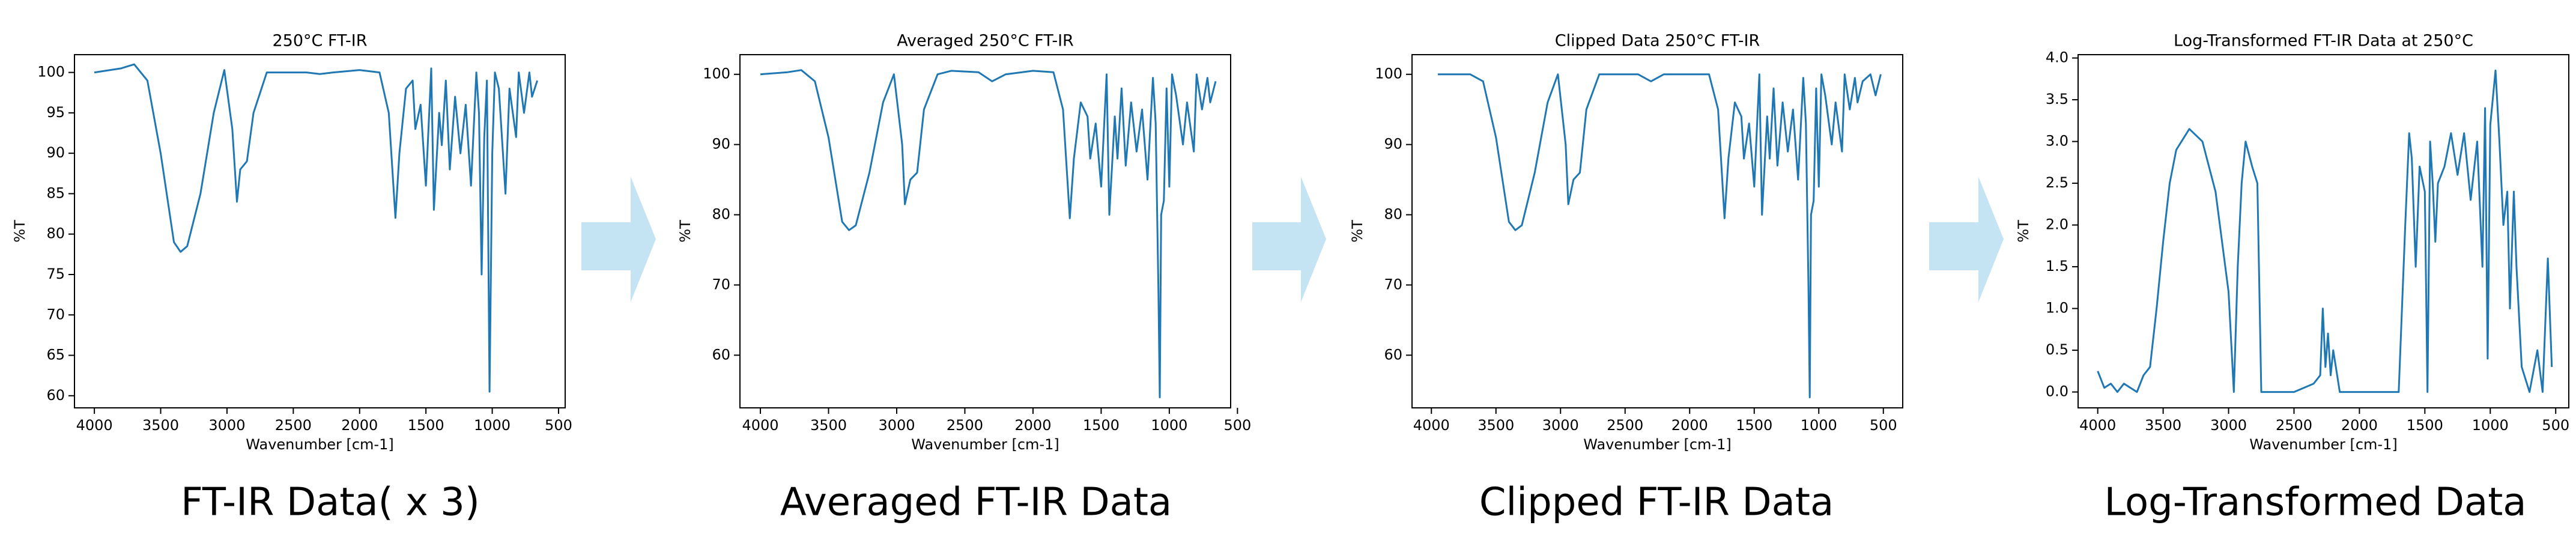 The height and width of the screenshot is (543, 2576). I want to click on y-tick-label: 1.0, so click(2057, 308).